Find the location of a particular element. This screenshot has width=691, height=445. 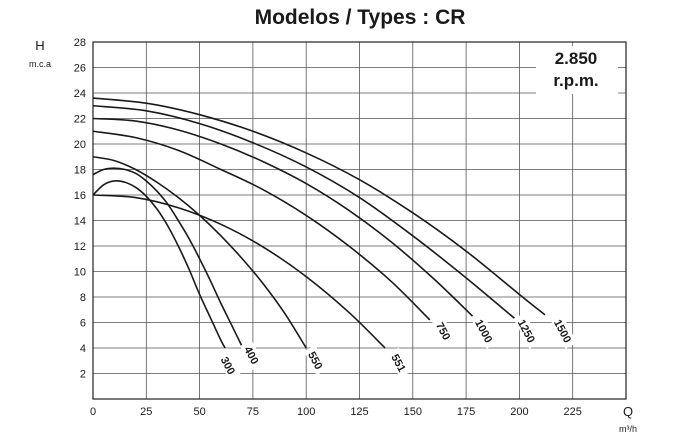

curve-label-1000: 1000 is located at coordinates (483, 331).